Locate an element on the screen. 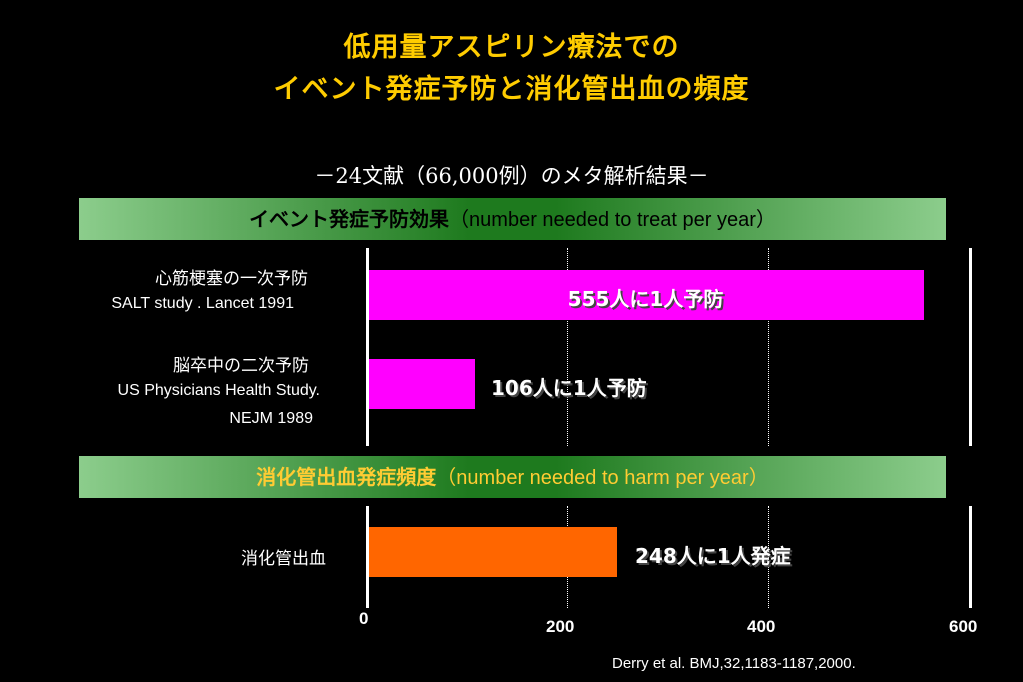 Image resolution: width=1023 pixels, height=682 pixels. bar-stroke-secondary-prevention is located at coordinates (422, 384).